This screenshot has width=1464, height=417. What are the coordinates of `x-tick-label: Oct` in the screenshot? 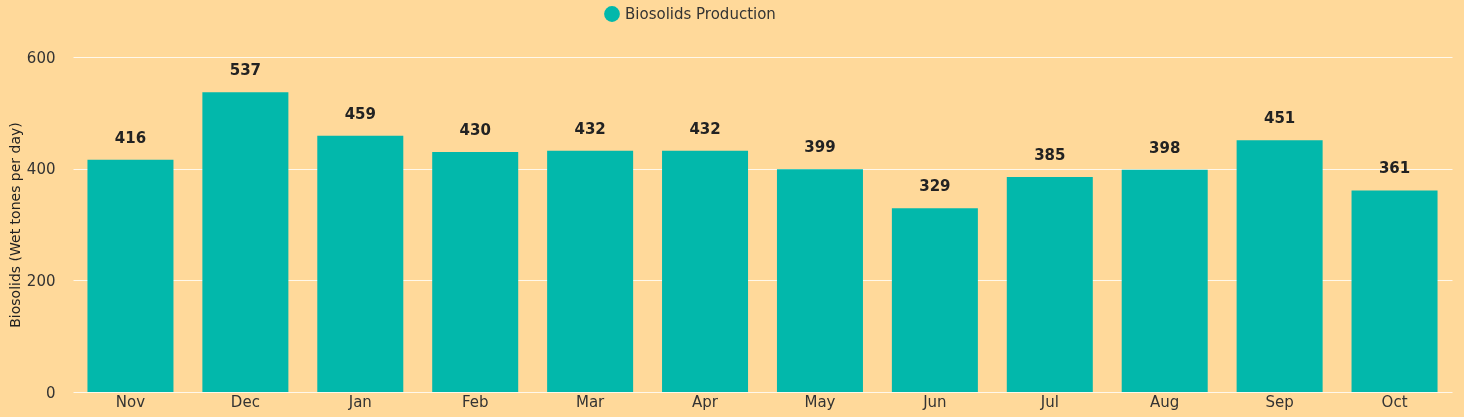 It's located at (1394, 401).